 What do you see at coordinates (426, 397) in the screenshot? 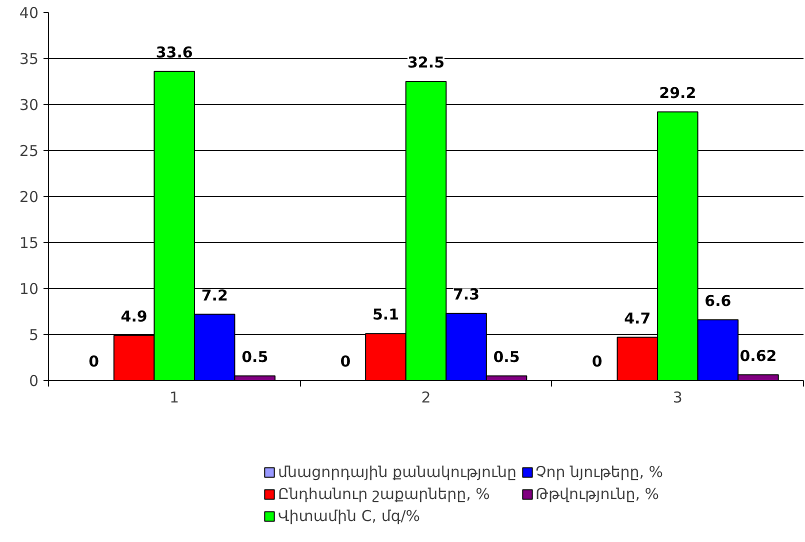
I see `x-tick-label: 2` at bounding box center [426, 397].